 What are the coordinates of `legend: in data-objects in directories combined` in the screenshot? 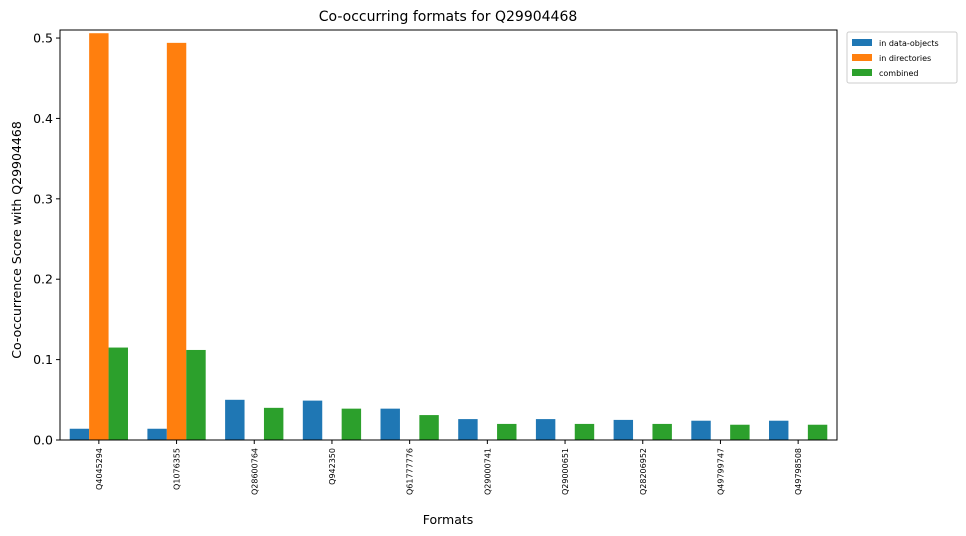 It's located at (902, 57).